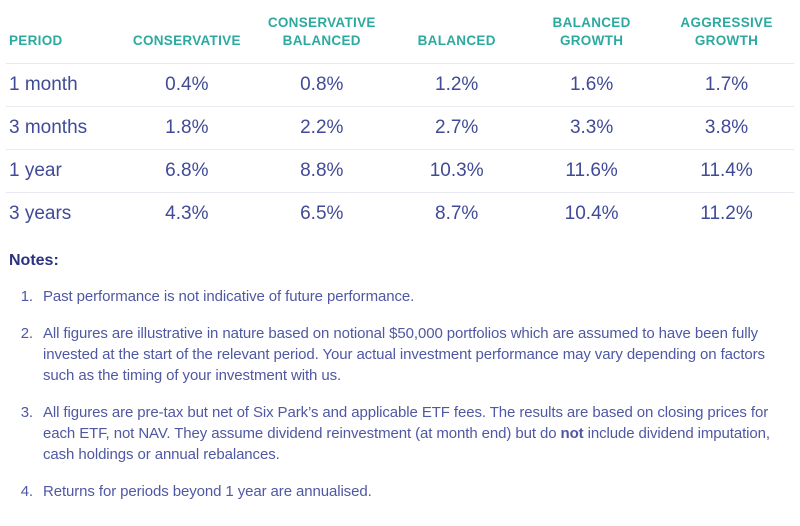  I want to click on table-row: 1 year 6.8% 8.8% 10.3% 11.6% 11.4%, so click(400, 171).